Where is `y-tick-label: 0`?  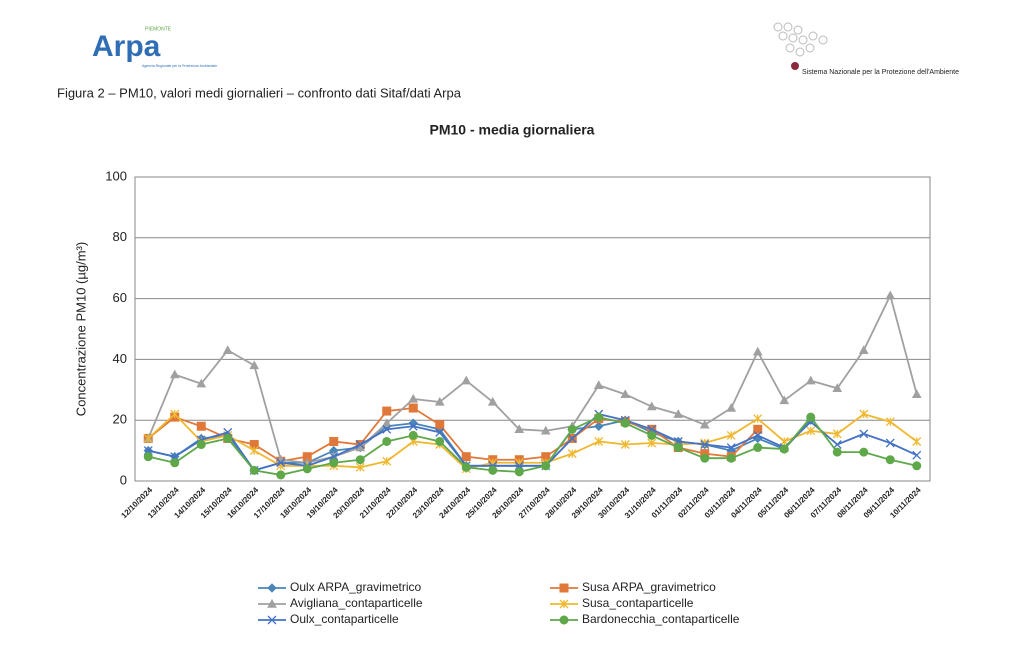
y-tick-label: 0 is located at coordinates (123, 479).